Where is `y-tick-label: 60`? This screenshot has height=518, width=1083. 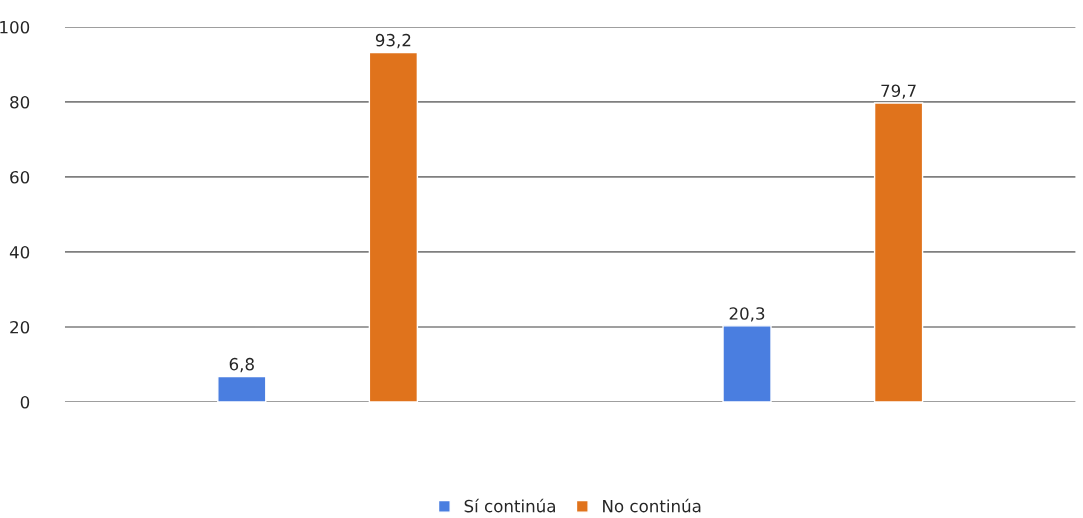 y-tick-label: 60 is located at coordinates (20, 177).